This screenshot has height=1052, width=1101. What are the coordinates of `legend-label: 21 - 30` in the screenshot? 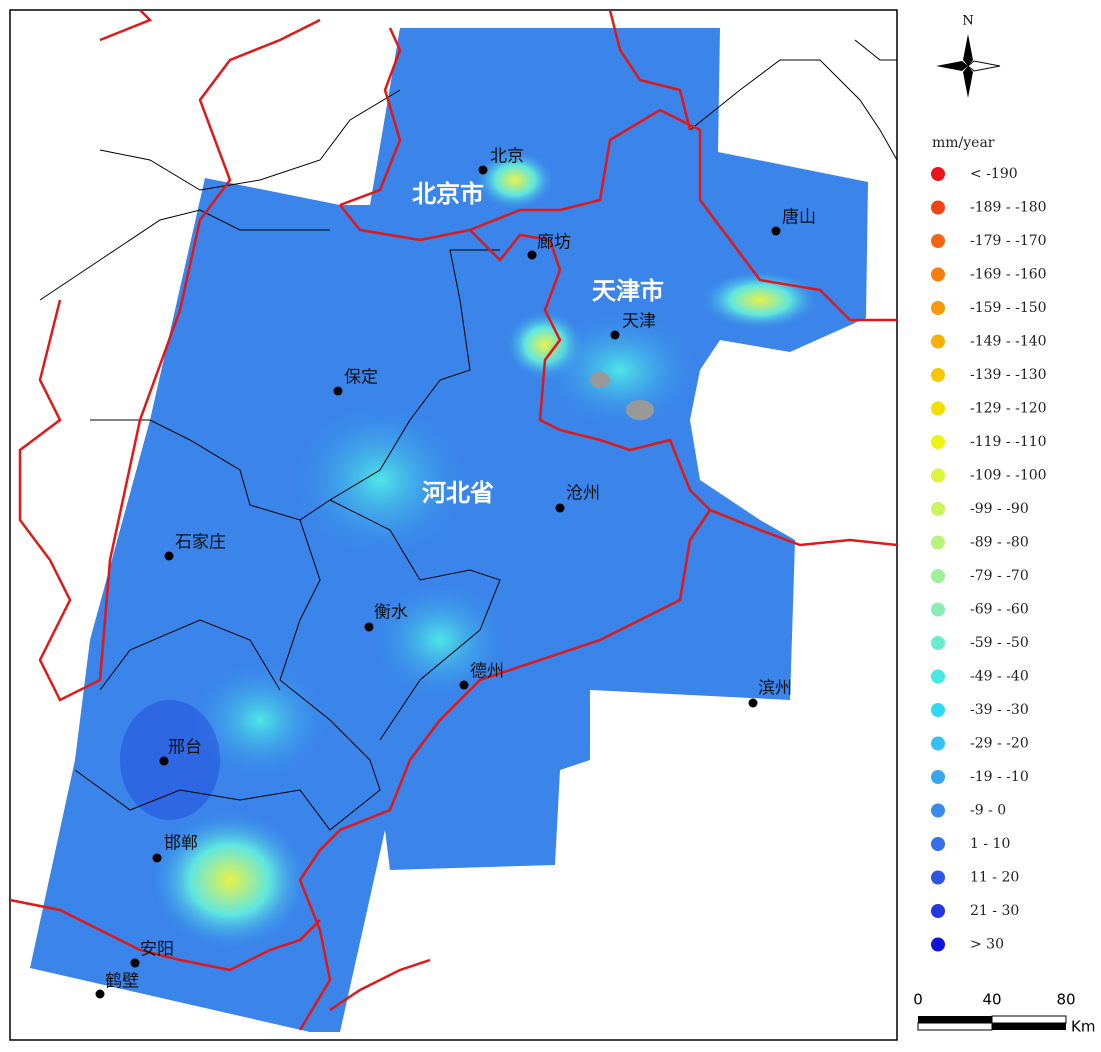 It's located at (994, 911).